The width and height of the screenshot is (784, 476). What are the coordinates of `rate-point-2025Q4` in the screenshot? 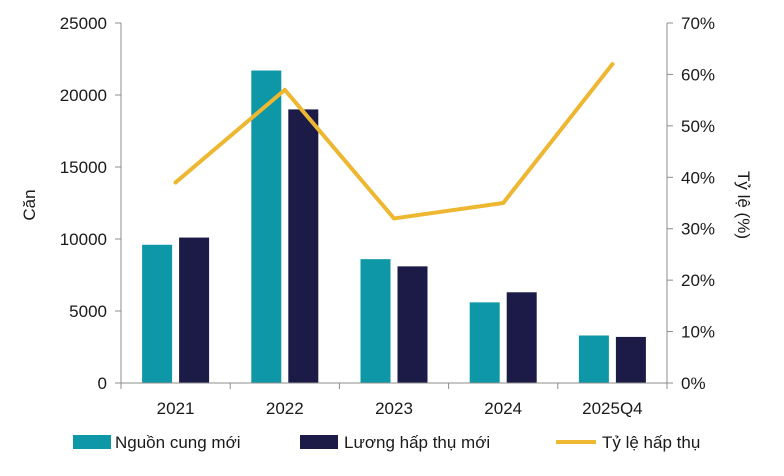 It's located at (612, 64).